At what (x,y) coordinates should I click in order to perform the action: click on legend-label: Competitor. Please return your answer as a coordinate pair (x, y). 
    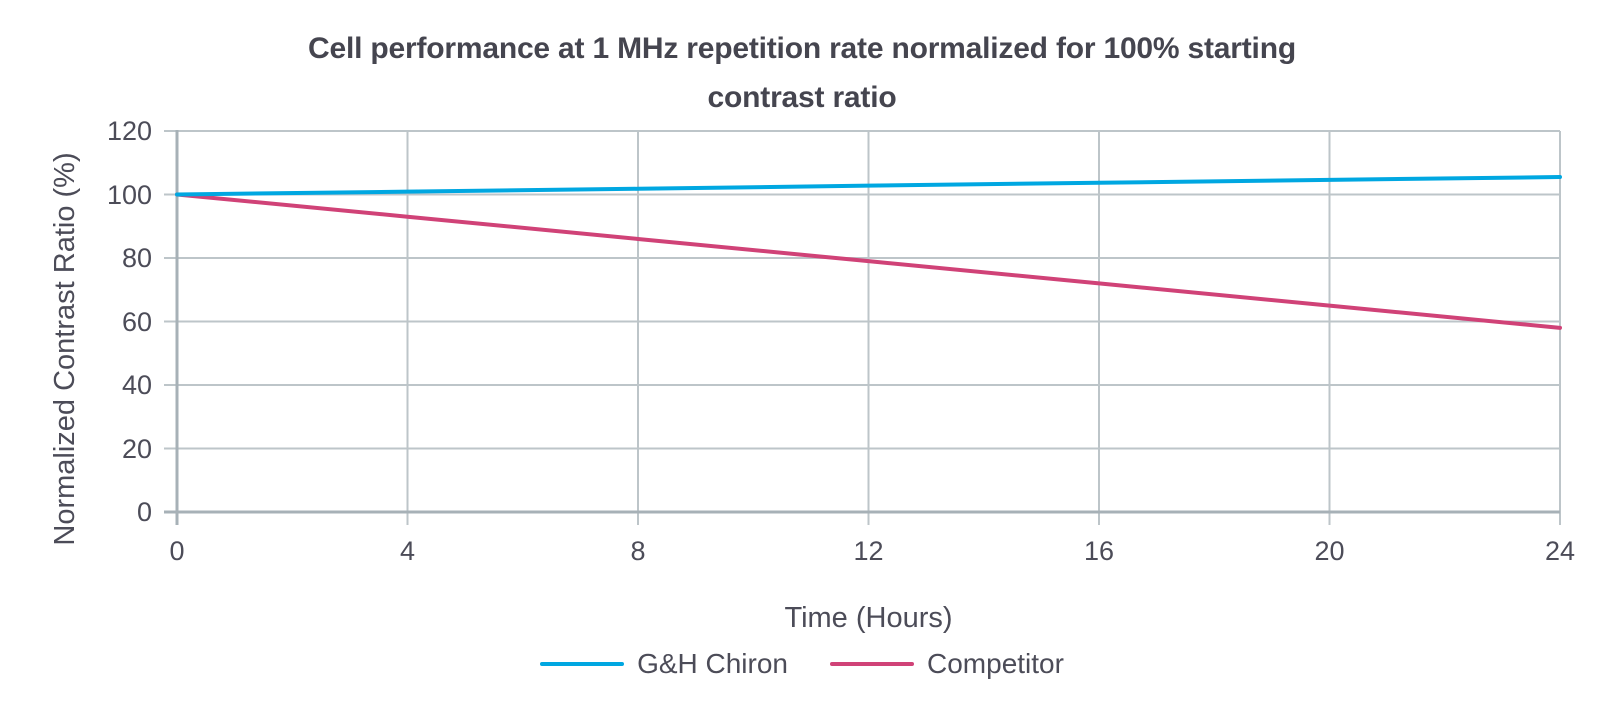
    Looking at the image, I should click on (995, 663).